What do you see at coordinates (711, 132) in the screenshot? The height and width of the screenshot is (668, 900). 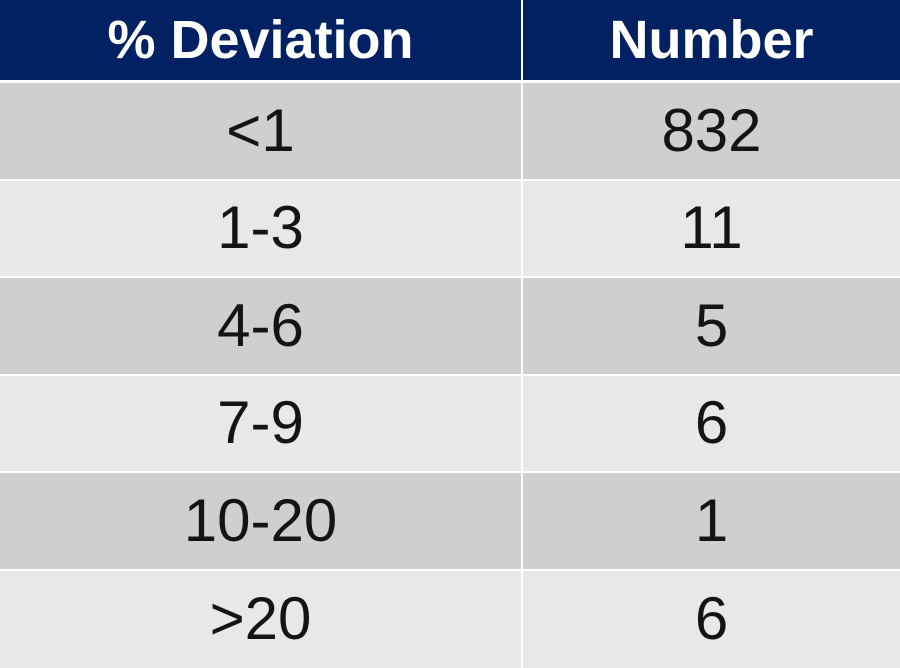 I see `number-cell: 832` at bounding box center [711, 132].